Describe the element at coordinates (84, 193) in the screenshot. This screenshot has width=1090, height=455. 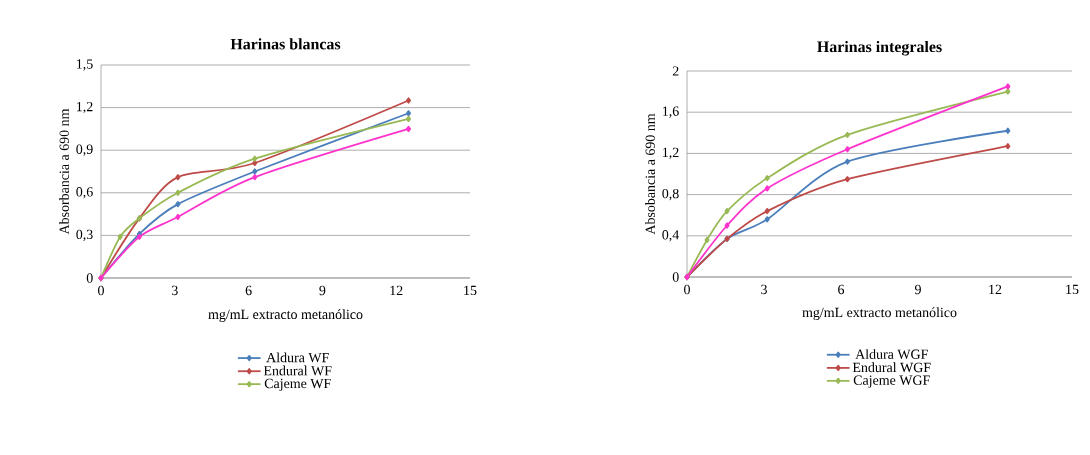
I see `y-tick-label: 0,6` at that location.